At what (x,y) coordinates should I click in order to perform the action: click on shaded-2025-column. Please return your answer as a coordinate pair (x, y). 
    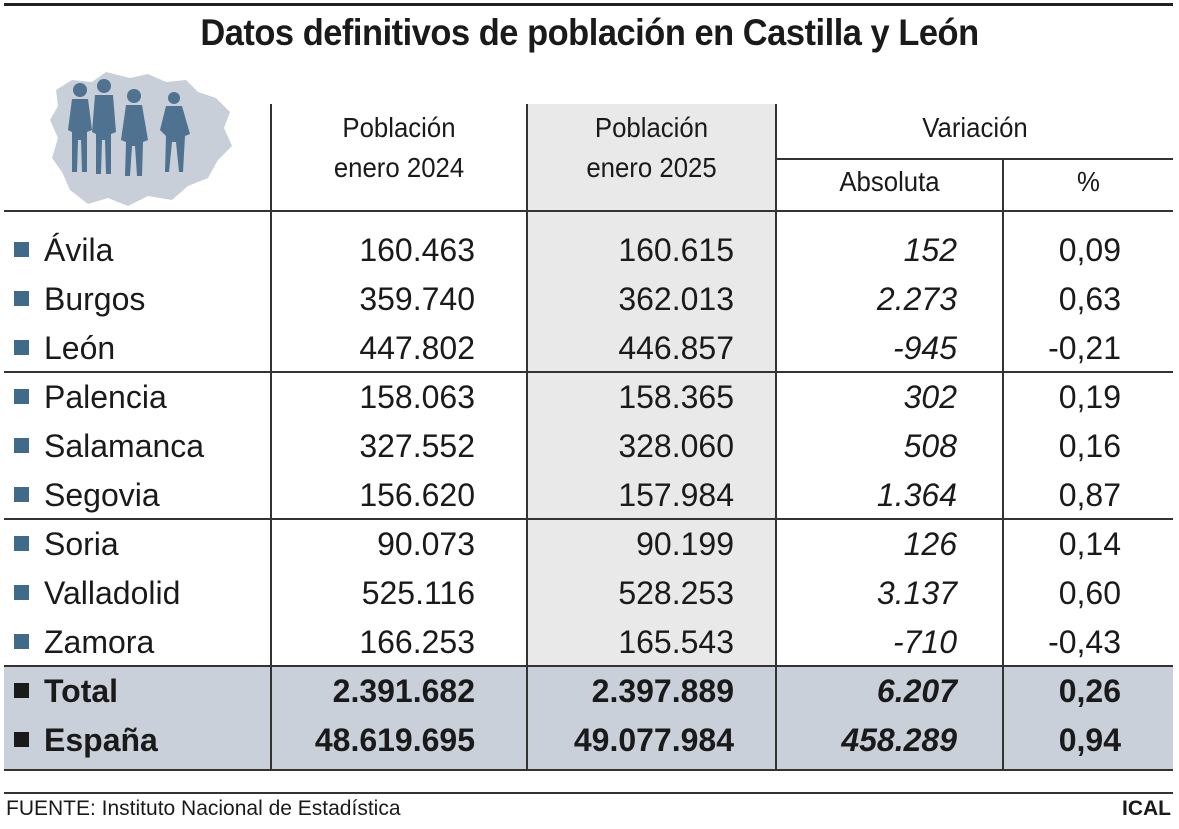
    Looking at the image, I should click on (651, 385).